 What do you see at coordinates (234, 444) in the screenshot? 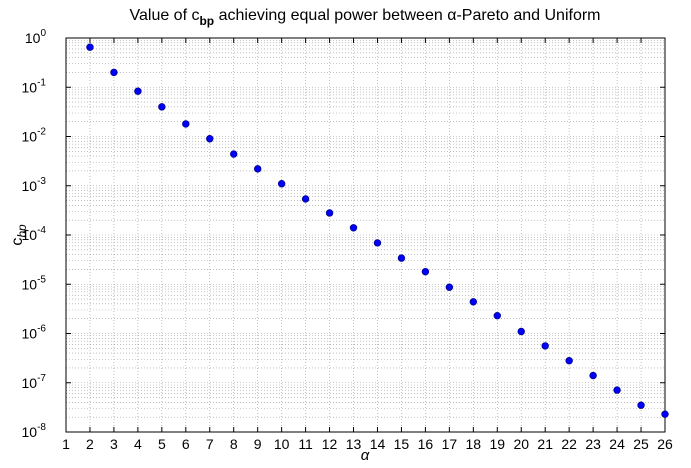
I see `x-tick-label: 8` at bounding box center [234, 444].